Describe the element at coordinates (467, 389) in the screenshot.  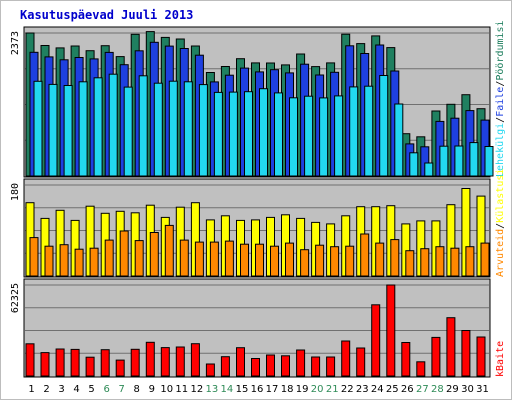
I see `x-tick-label-day-30: 30` at that location.